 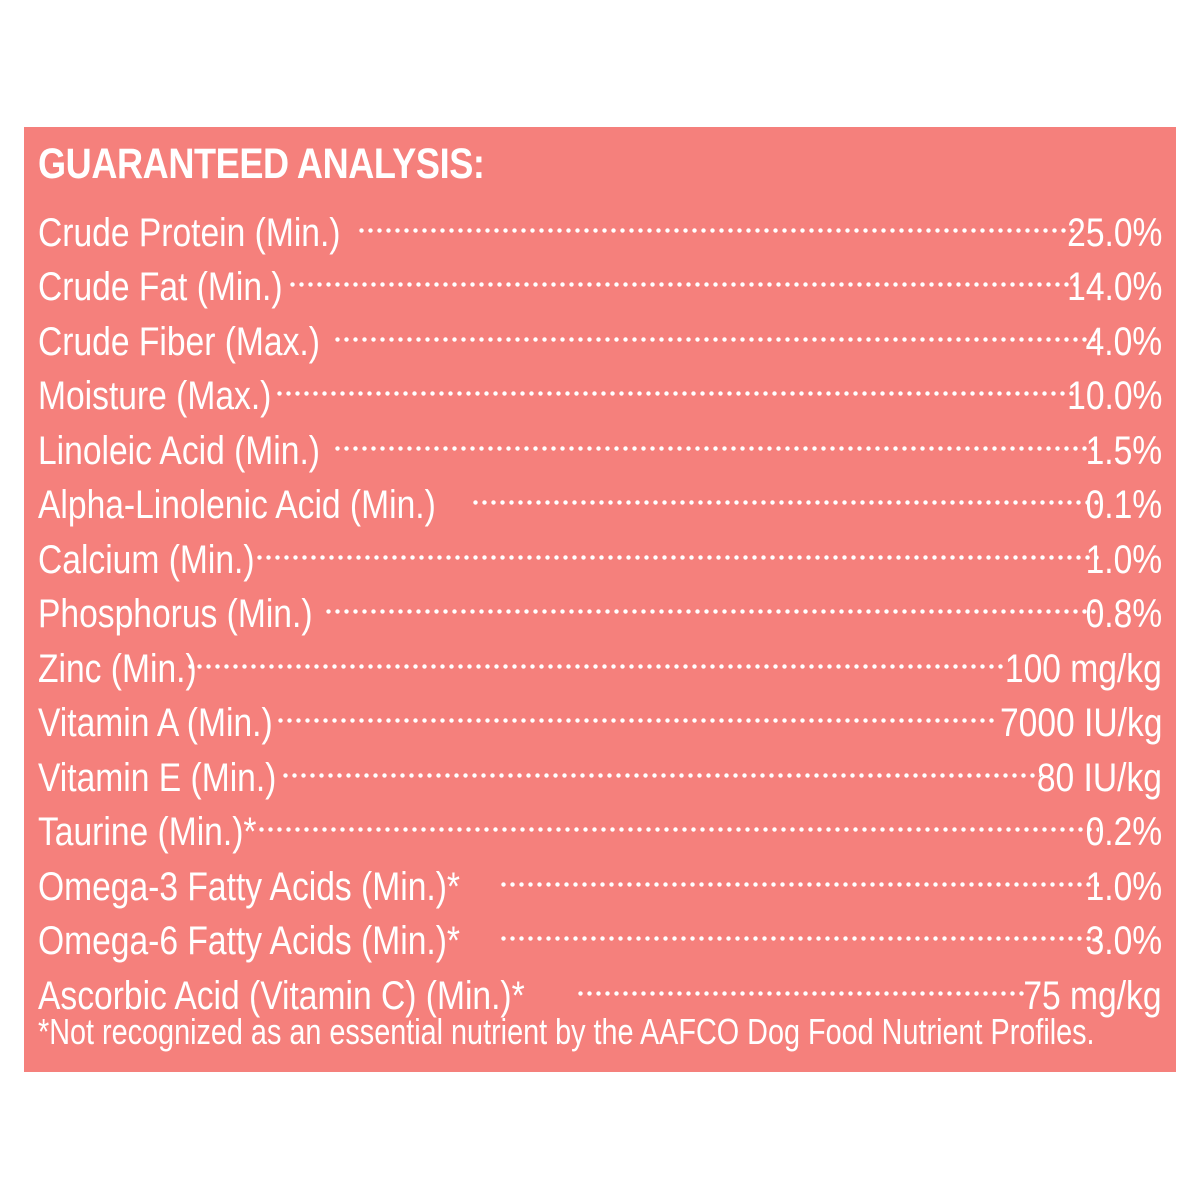 I want to click on analysis-row: Calcium (Min.) 1.0%, so click(x=600, y=550).